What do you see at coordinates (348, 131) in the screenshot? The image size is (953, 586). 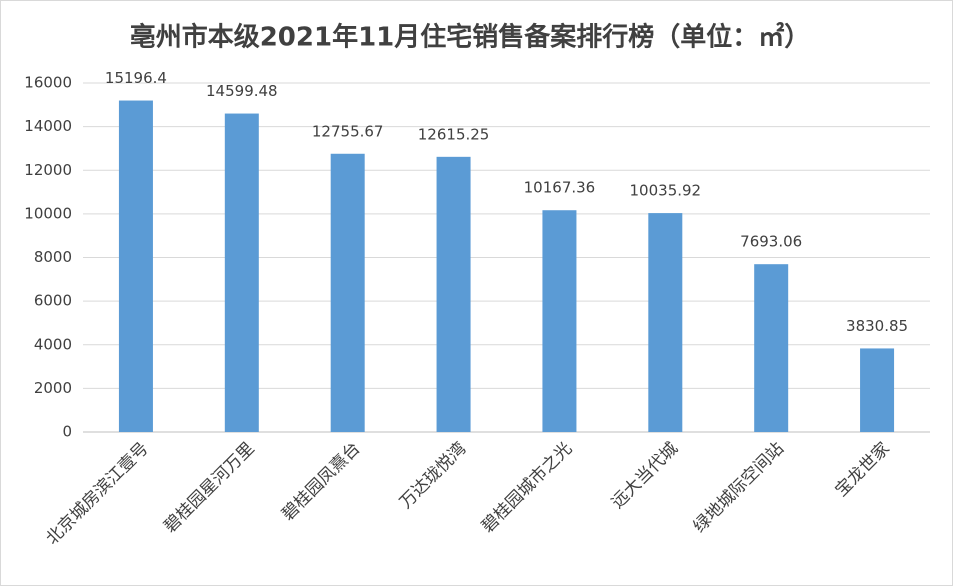 I see `value-label: 12755.67` at bounding box center [348, 131].